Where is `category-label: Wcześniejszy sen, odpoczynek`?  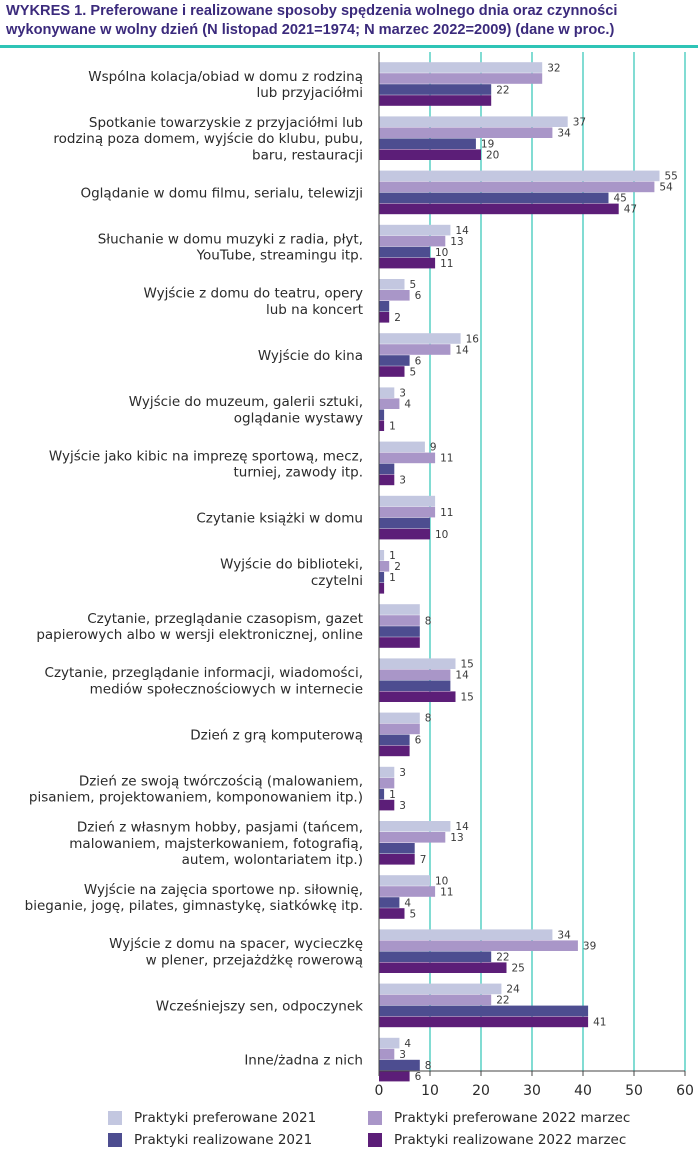
category-label: Wcześniejszy sen, odpoczynek is located at coordinates (259, 1006).